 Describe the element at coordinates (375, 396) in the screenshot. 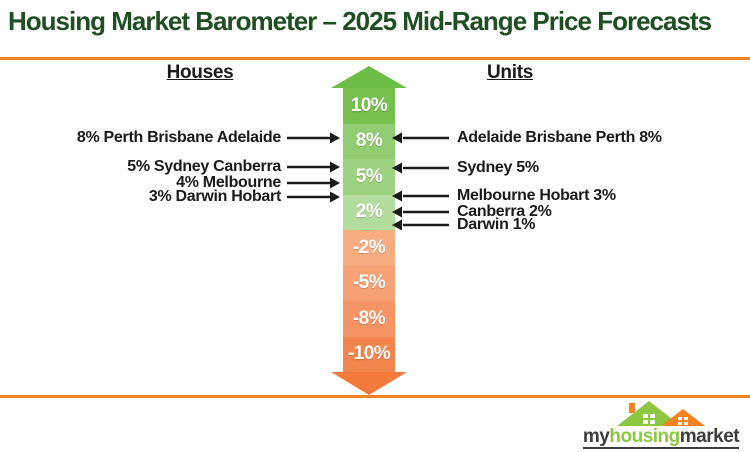

I see `bottom-divider` at that location.